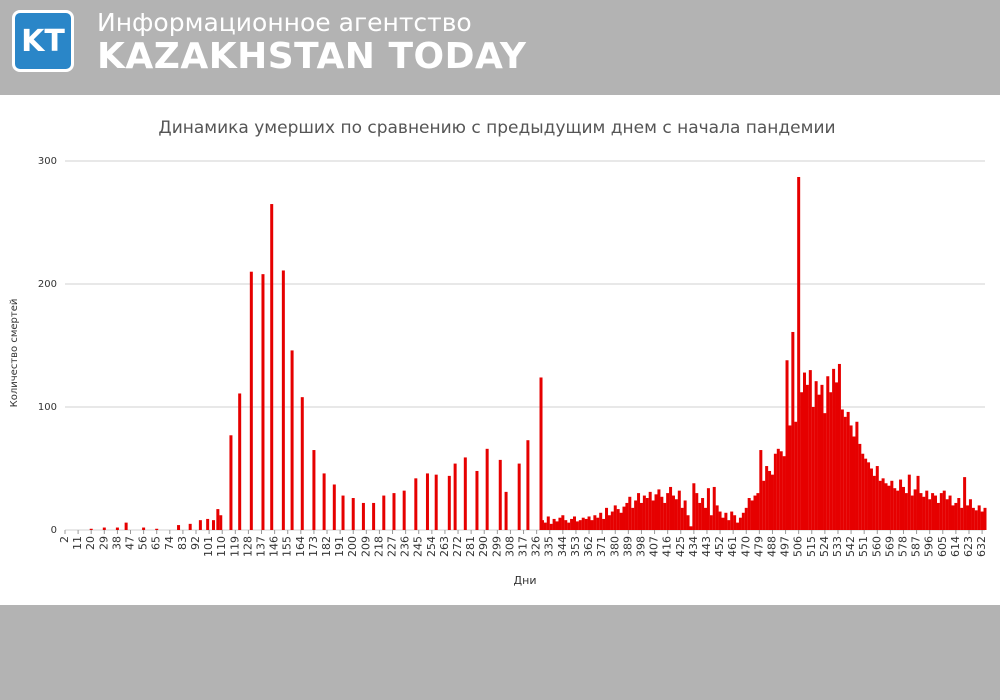  What do you see at coordinates (693, 546) in the screenshot?
I see `x-tick-label: 434` at bounding box center [693, 546].